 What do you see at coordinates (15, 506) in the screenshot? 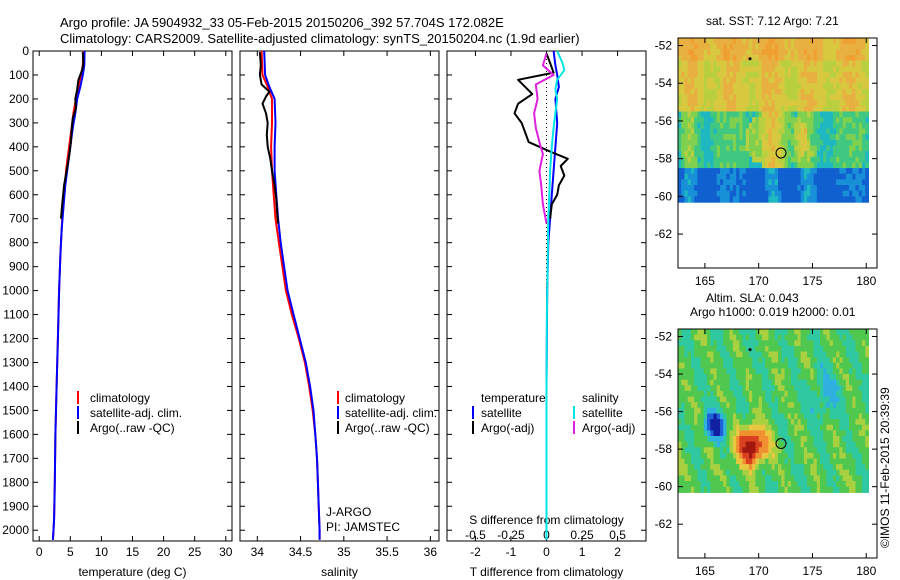
I see `depth-tick-label: 1900` at bounding box center [15, 506].